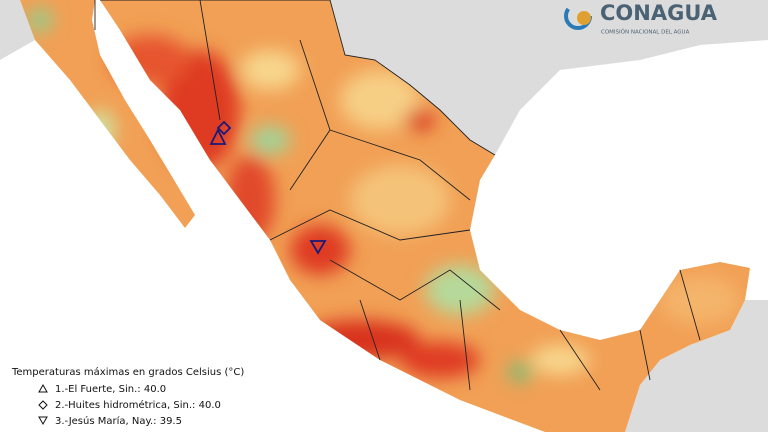  Describe the element at coordinates (17, 30) in the screenshot. I see `land-nw` at that location.